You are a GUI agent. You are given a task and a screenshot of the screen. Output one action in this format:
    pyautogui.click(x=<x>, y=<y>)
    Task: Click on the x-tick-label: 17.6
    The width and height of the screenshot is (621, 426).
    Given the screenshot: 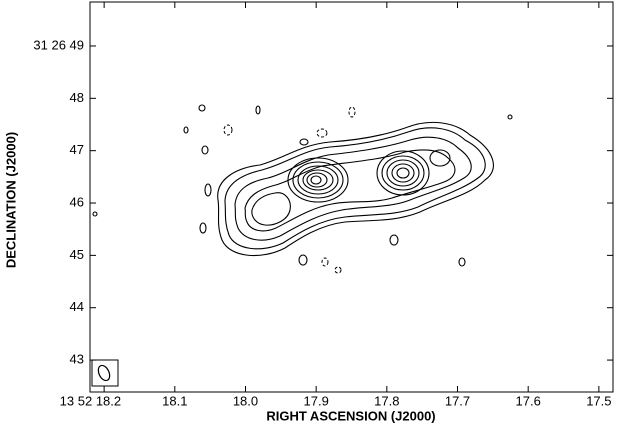 What is the action you would take?
    pyautogui.click(x=528, y=400)
    